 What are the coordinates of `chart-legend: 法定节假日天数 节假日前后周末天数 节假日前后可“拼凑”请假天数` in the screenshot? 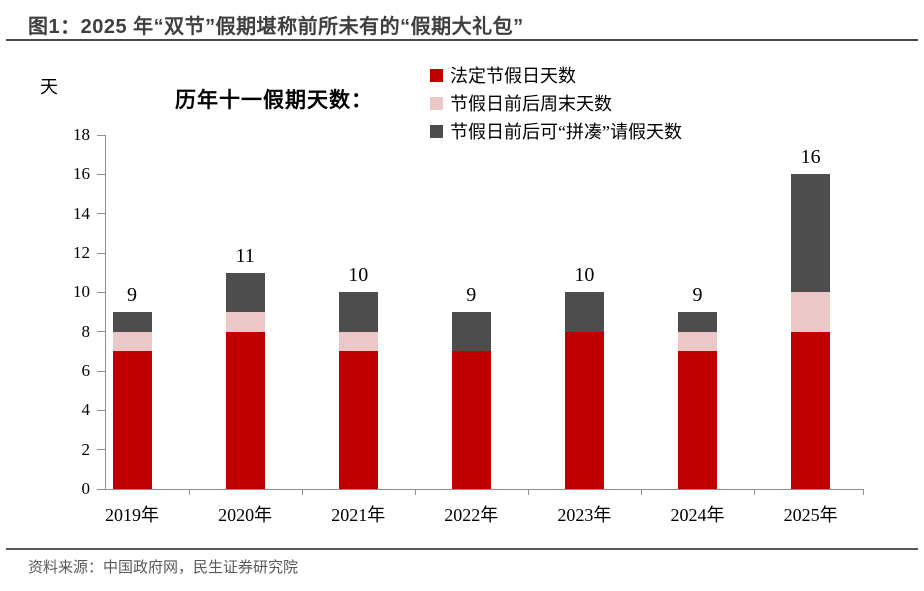 It's located at (556, 103).